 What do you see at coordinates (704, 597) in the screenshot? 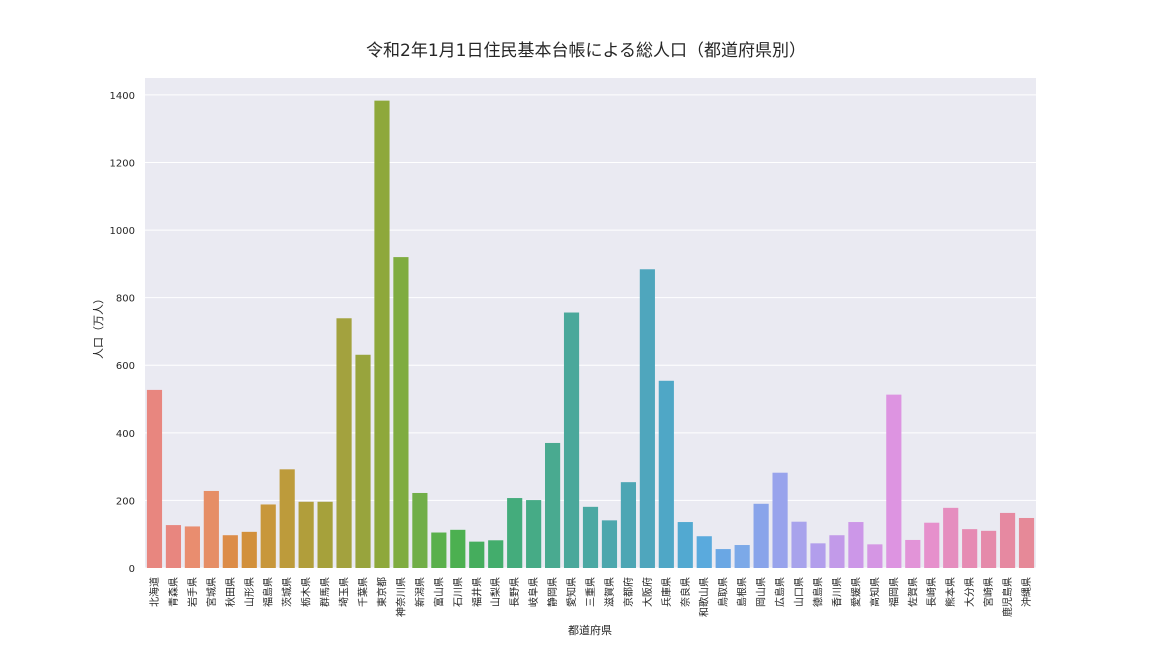
I see `x-tick-label: 和歌山県` at bounding box center [704, 597].